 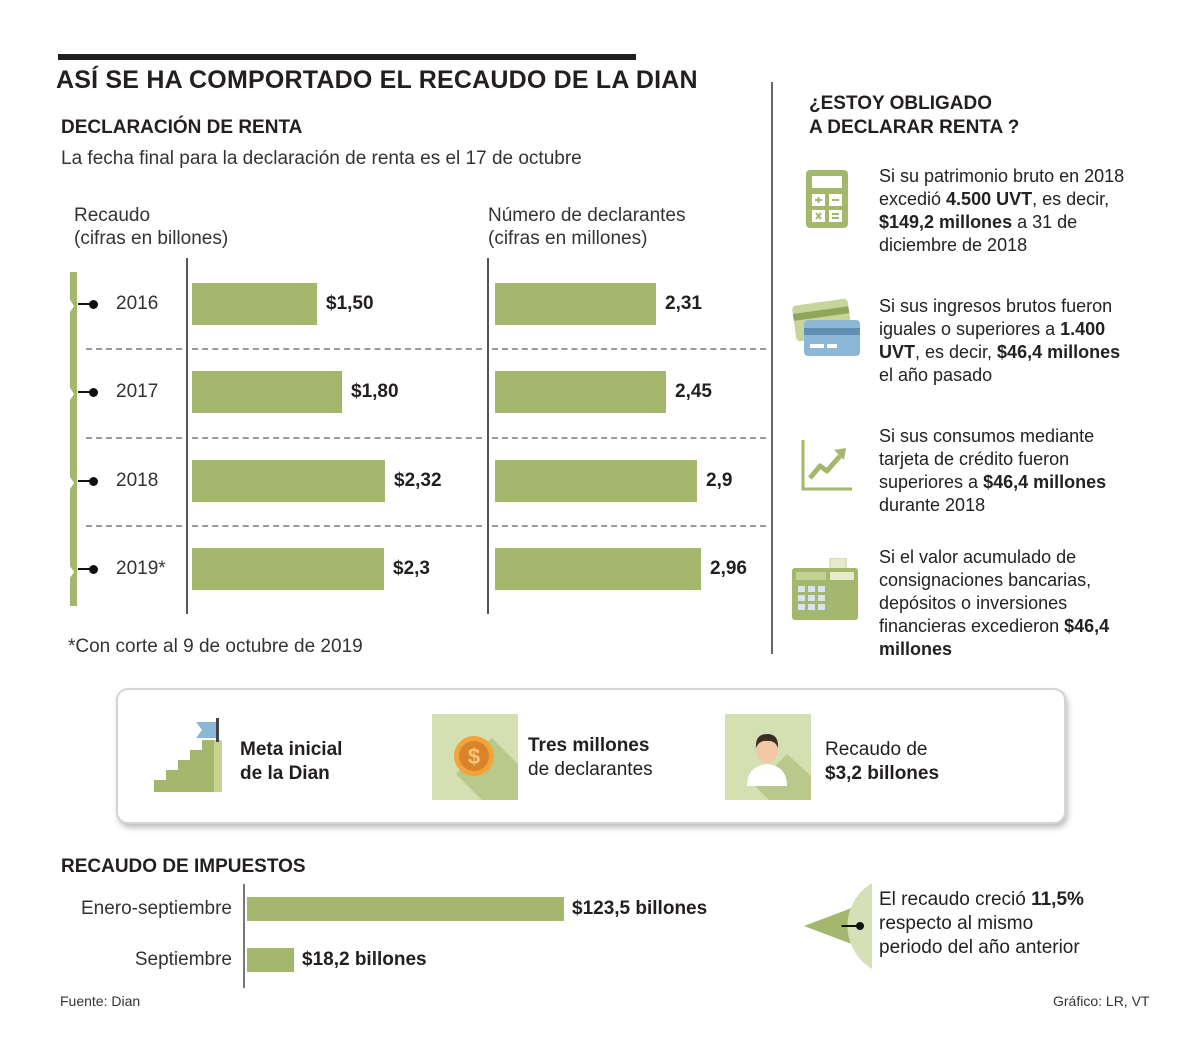 What do you see at coordinates (364, 959) in the screenshot?
I see `taxes-value-label: $18,2 billones` at bounding box center [364, 959].